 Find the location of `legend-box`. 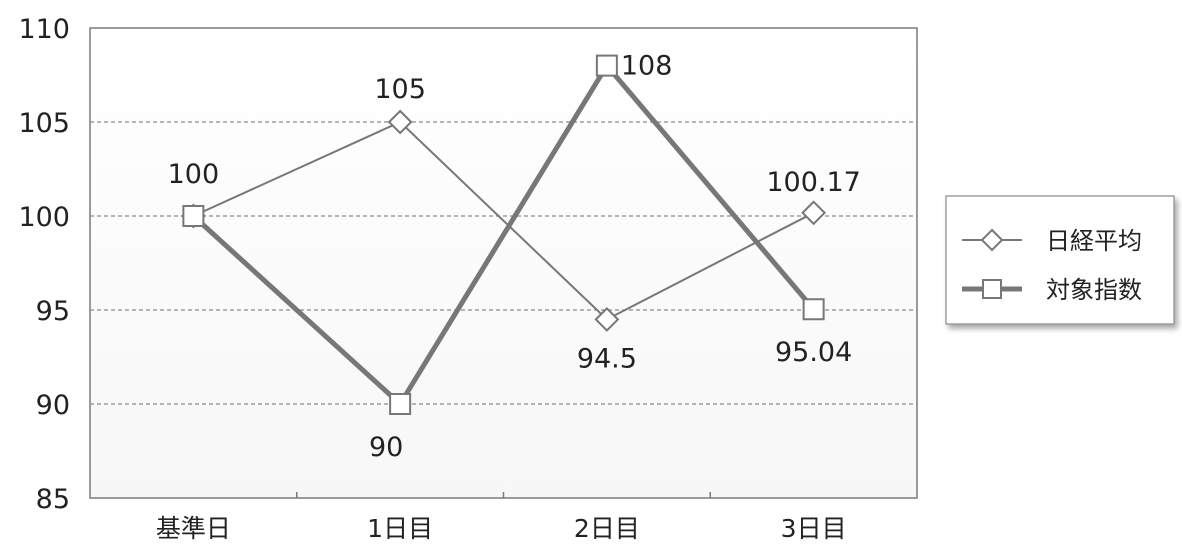

legend-box is located at coordinates (1060, 260).